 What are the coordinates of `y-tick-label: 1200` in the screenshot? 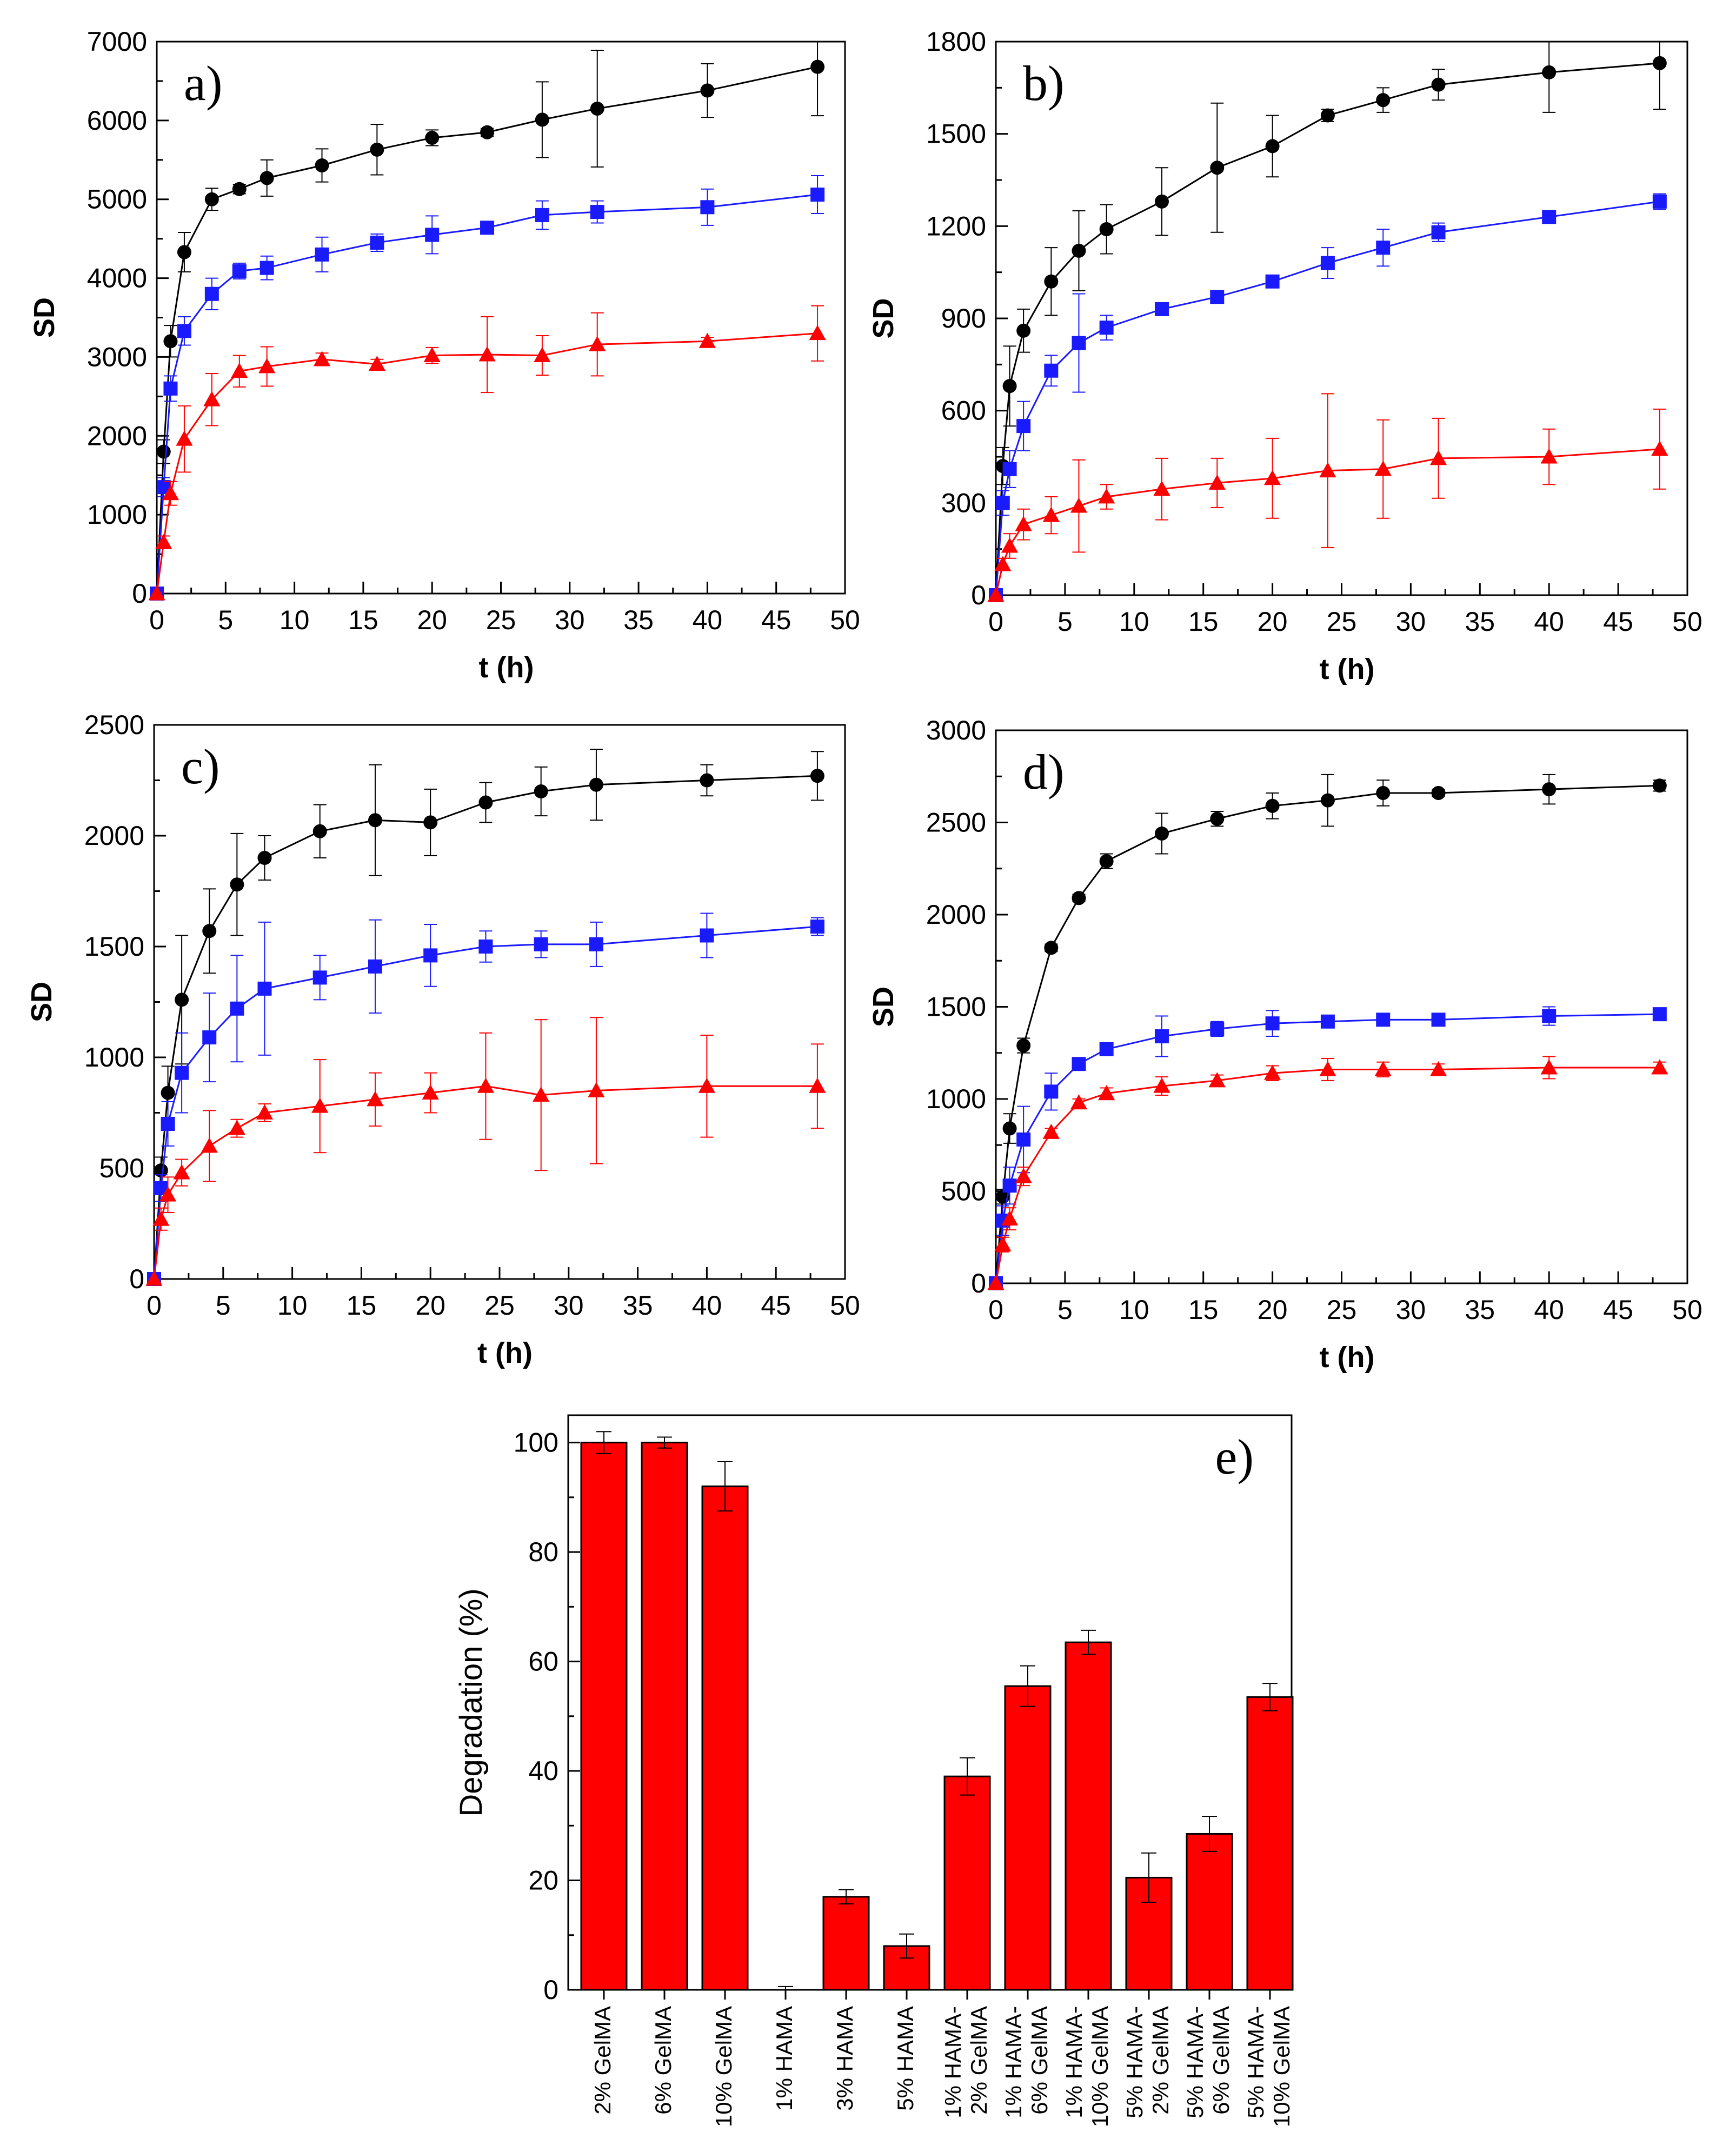 It's located at (956, 226).